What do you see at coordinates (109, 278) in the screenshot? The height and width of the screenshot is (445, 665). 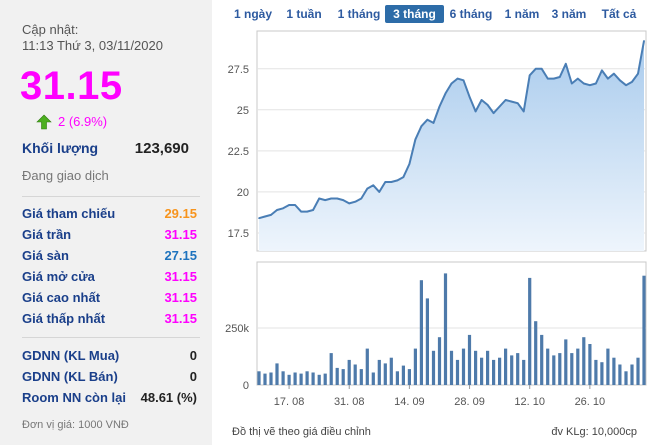 I see `stat-row-open: Giá mở cửa 31.15` at bounding box center [109, 278].